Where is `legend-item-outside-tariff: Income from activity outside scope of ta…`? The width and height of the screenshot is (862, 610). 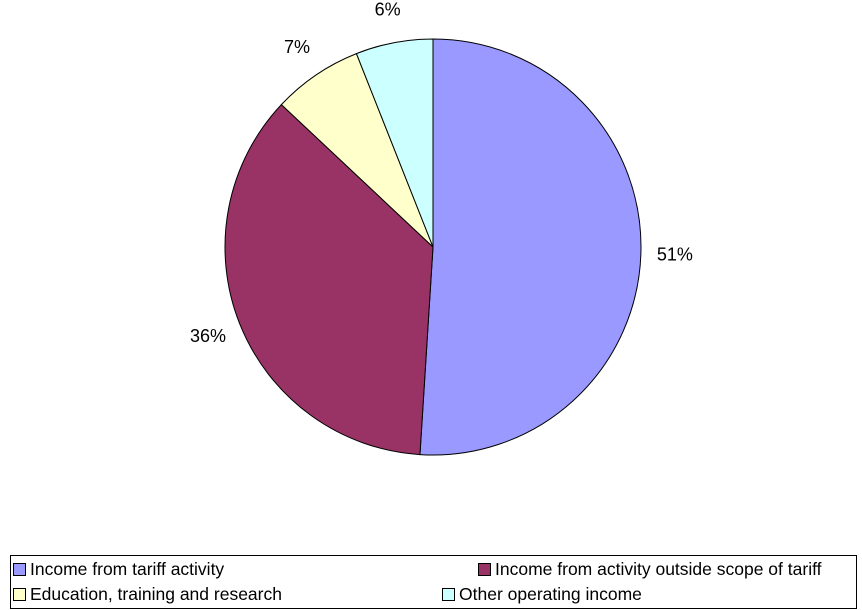 legend-item-outside-tariff: Income from activity outside scope of ta… is located at coordinates (649, 569).